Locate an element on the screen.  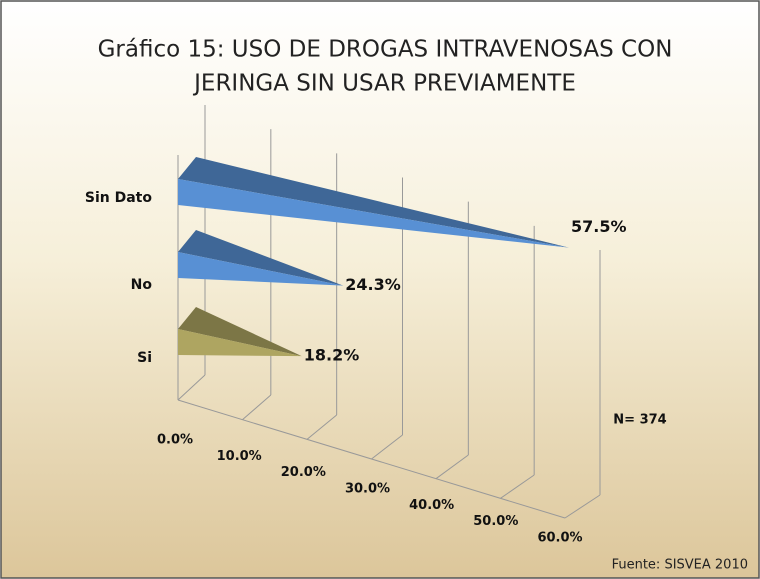
x-tick-label: 60.0% is located at coordinates (559, 538).